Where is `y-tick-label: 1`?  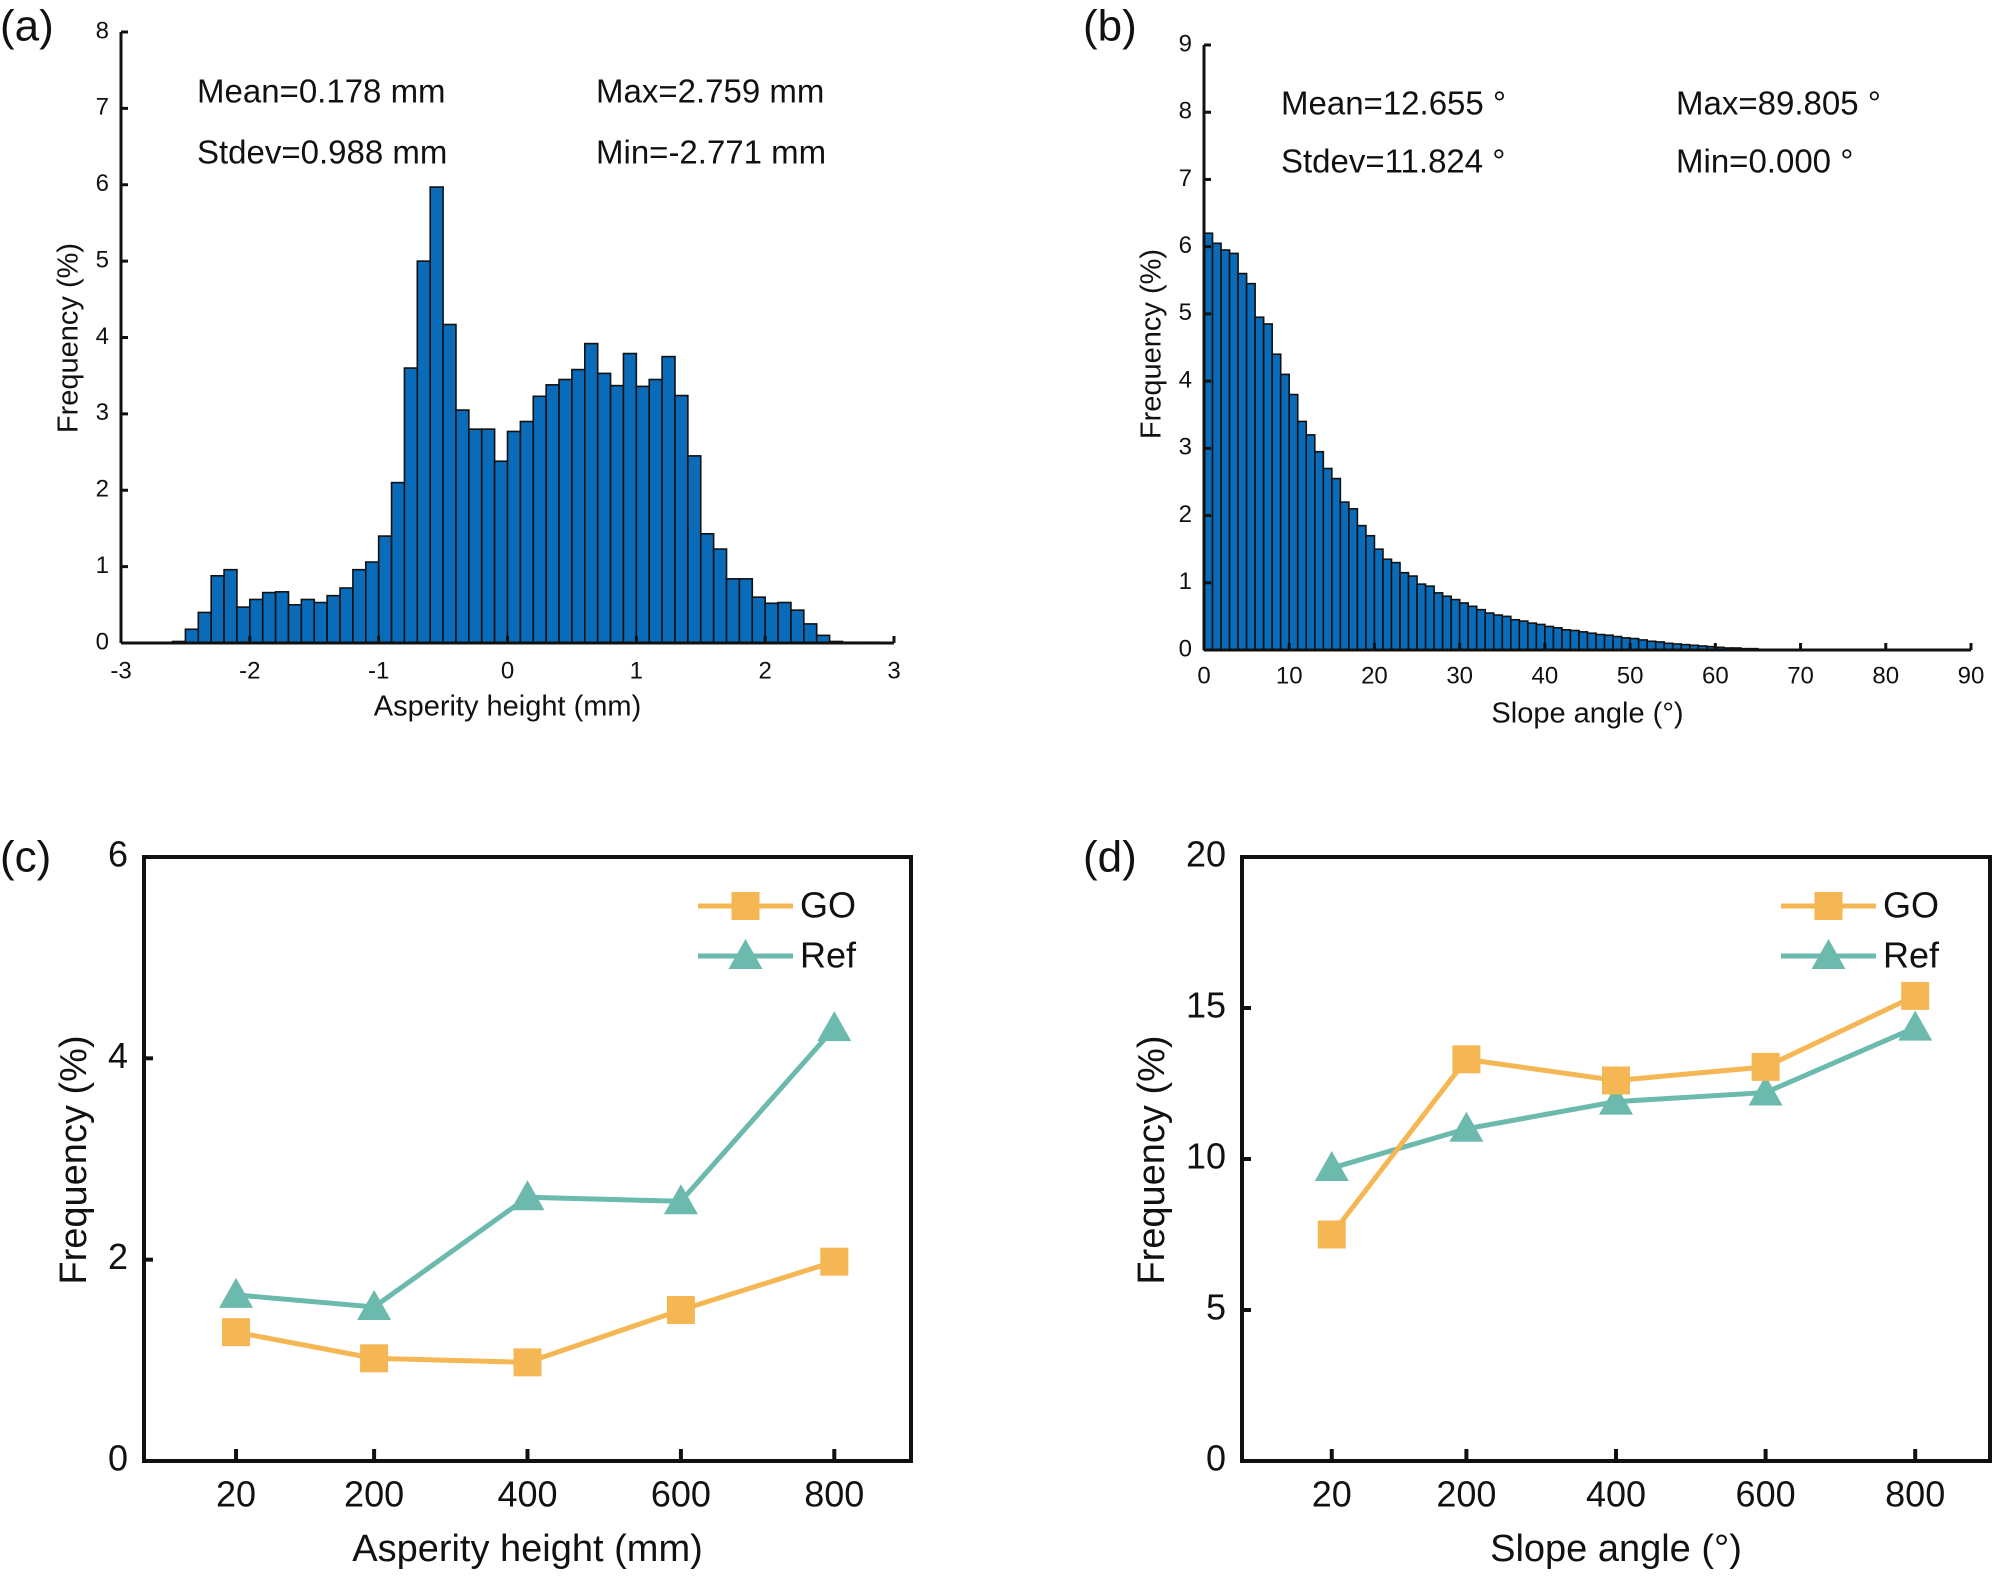
y-tick-label: 1 is located at coordinates (102, 565).